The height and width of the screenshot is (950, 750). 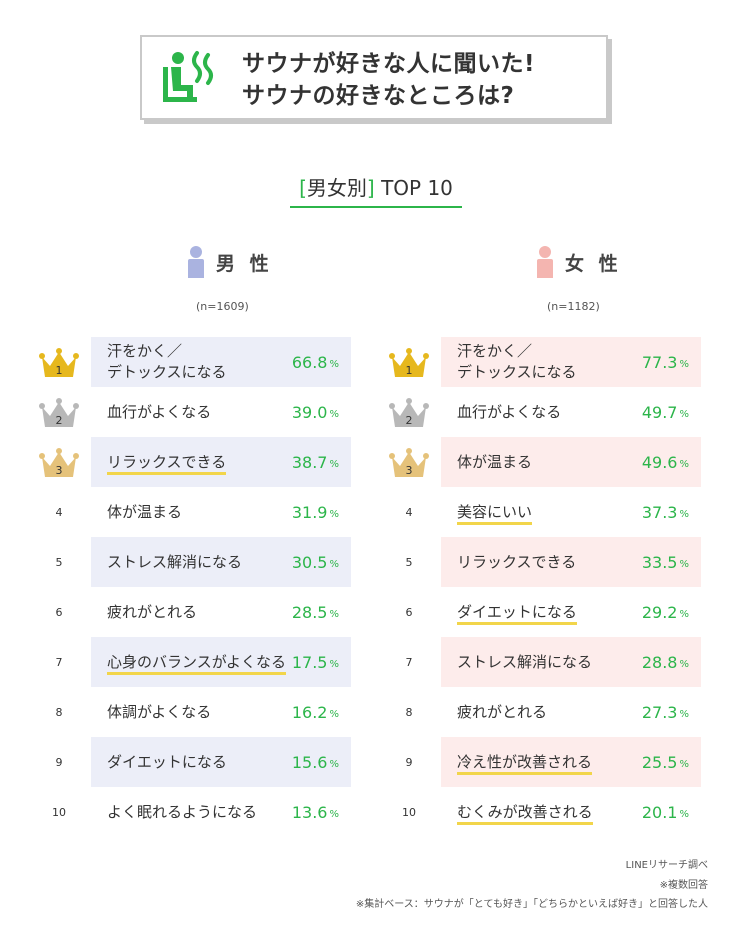 What do you see at coordinates (188, 76) in the screenshot?
I see `sauna-person-icon` at bounding box center [188, 76].